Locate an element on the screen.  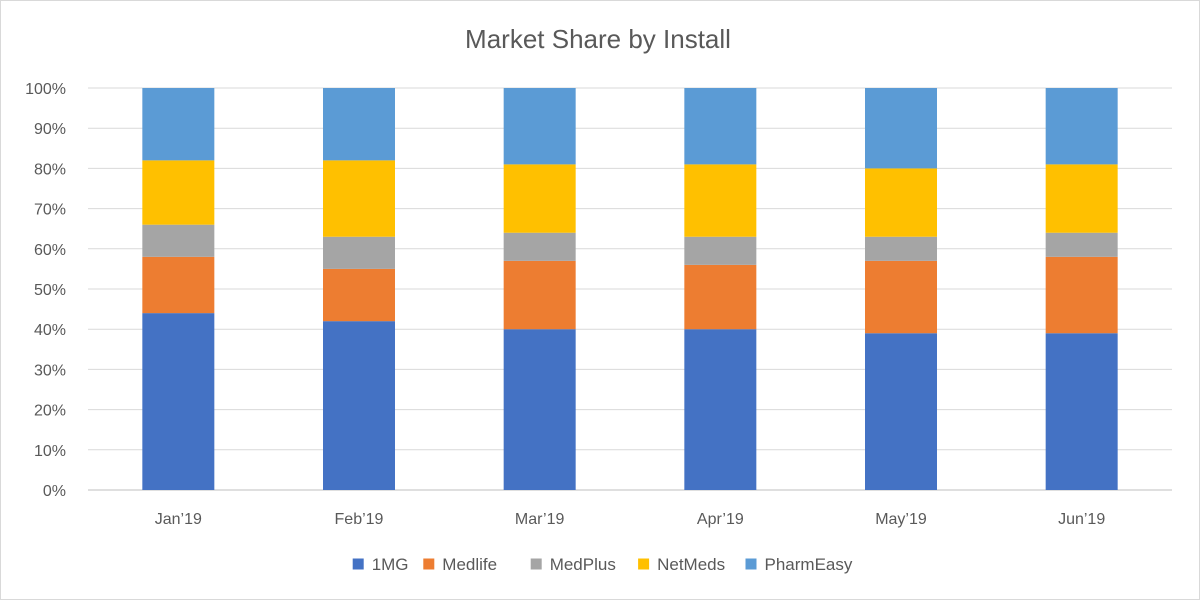
legend-label: MedPlus is located at coordinates (583, 564).